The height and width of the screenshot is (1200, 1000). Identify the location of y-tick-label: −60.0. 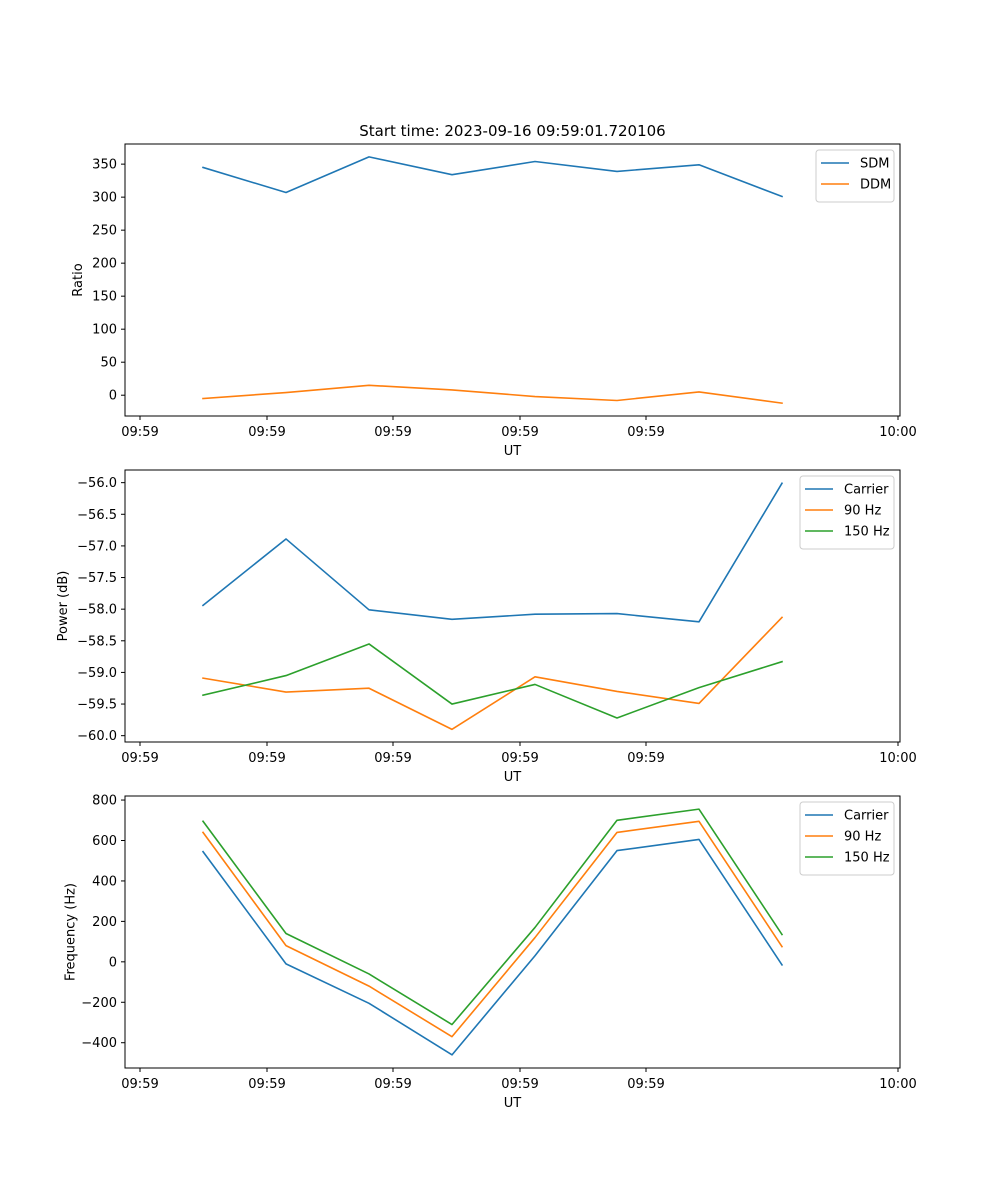
(97, 736).